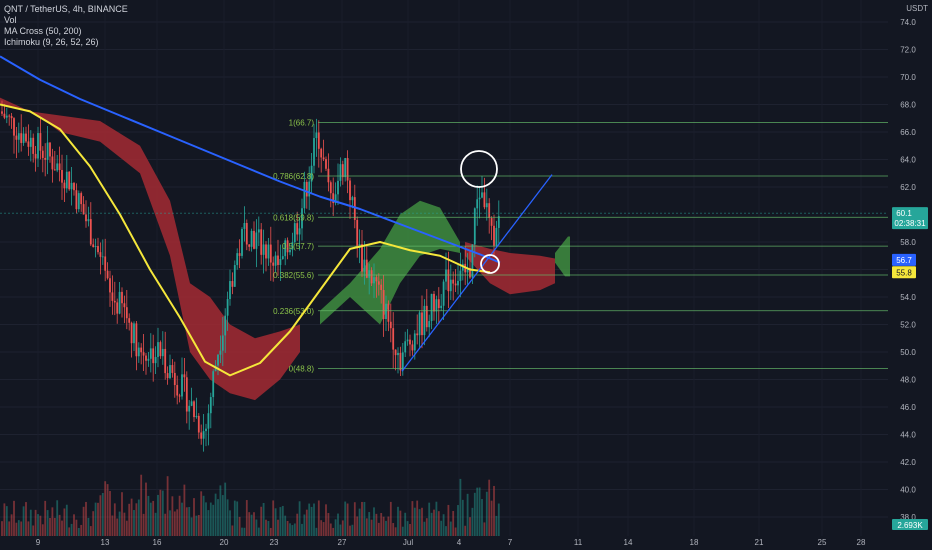 This screenshot has height=550, width=932. Describe the element at coordinates (302, 369) in the screenshot. I see `fib-label: 0(48.8)` at that location.